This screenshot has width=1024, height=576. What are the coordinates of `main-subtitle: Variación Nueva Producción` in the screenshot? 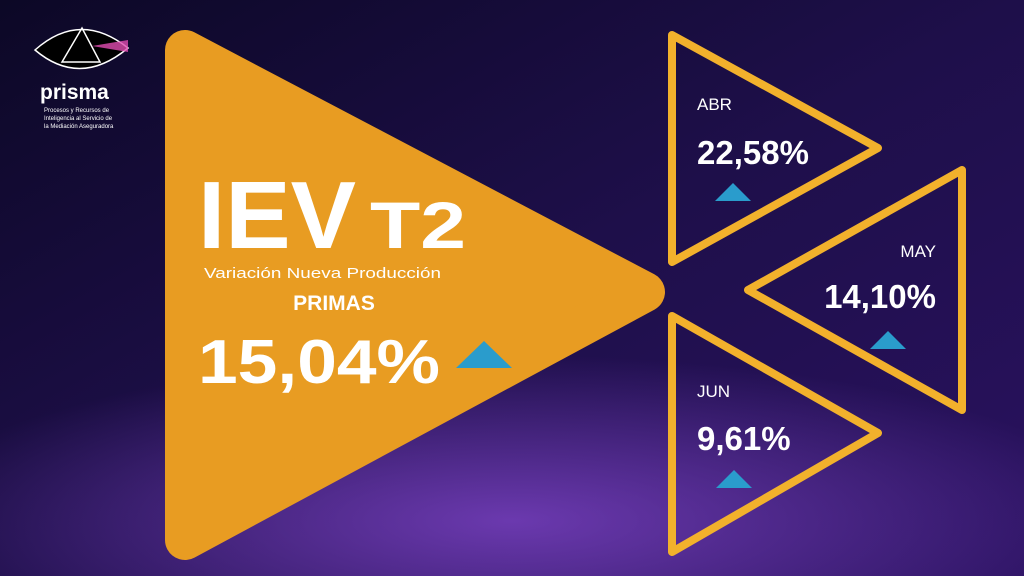 It's located at (322, 273).